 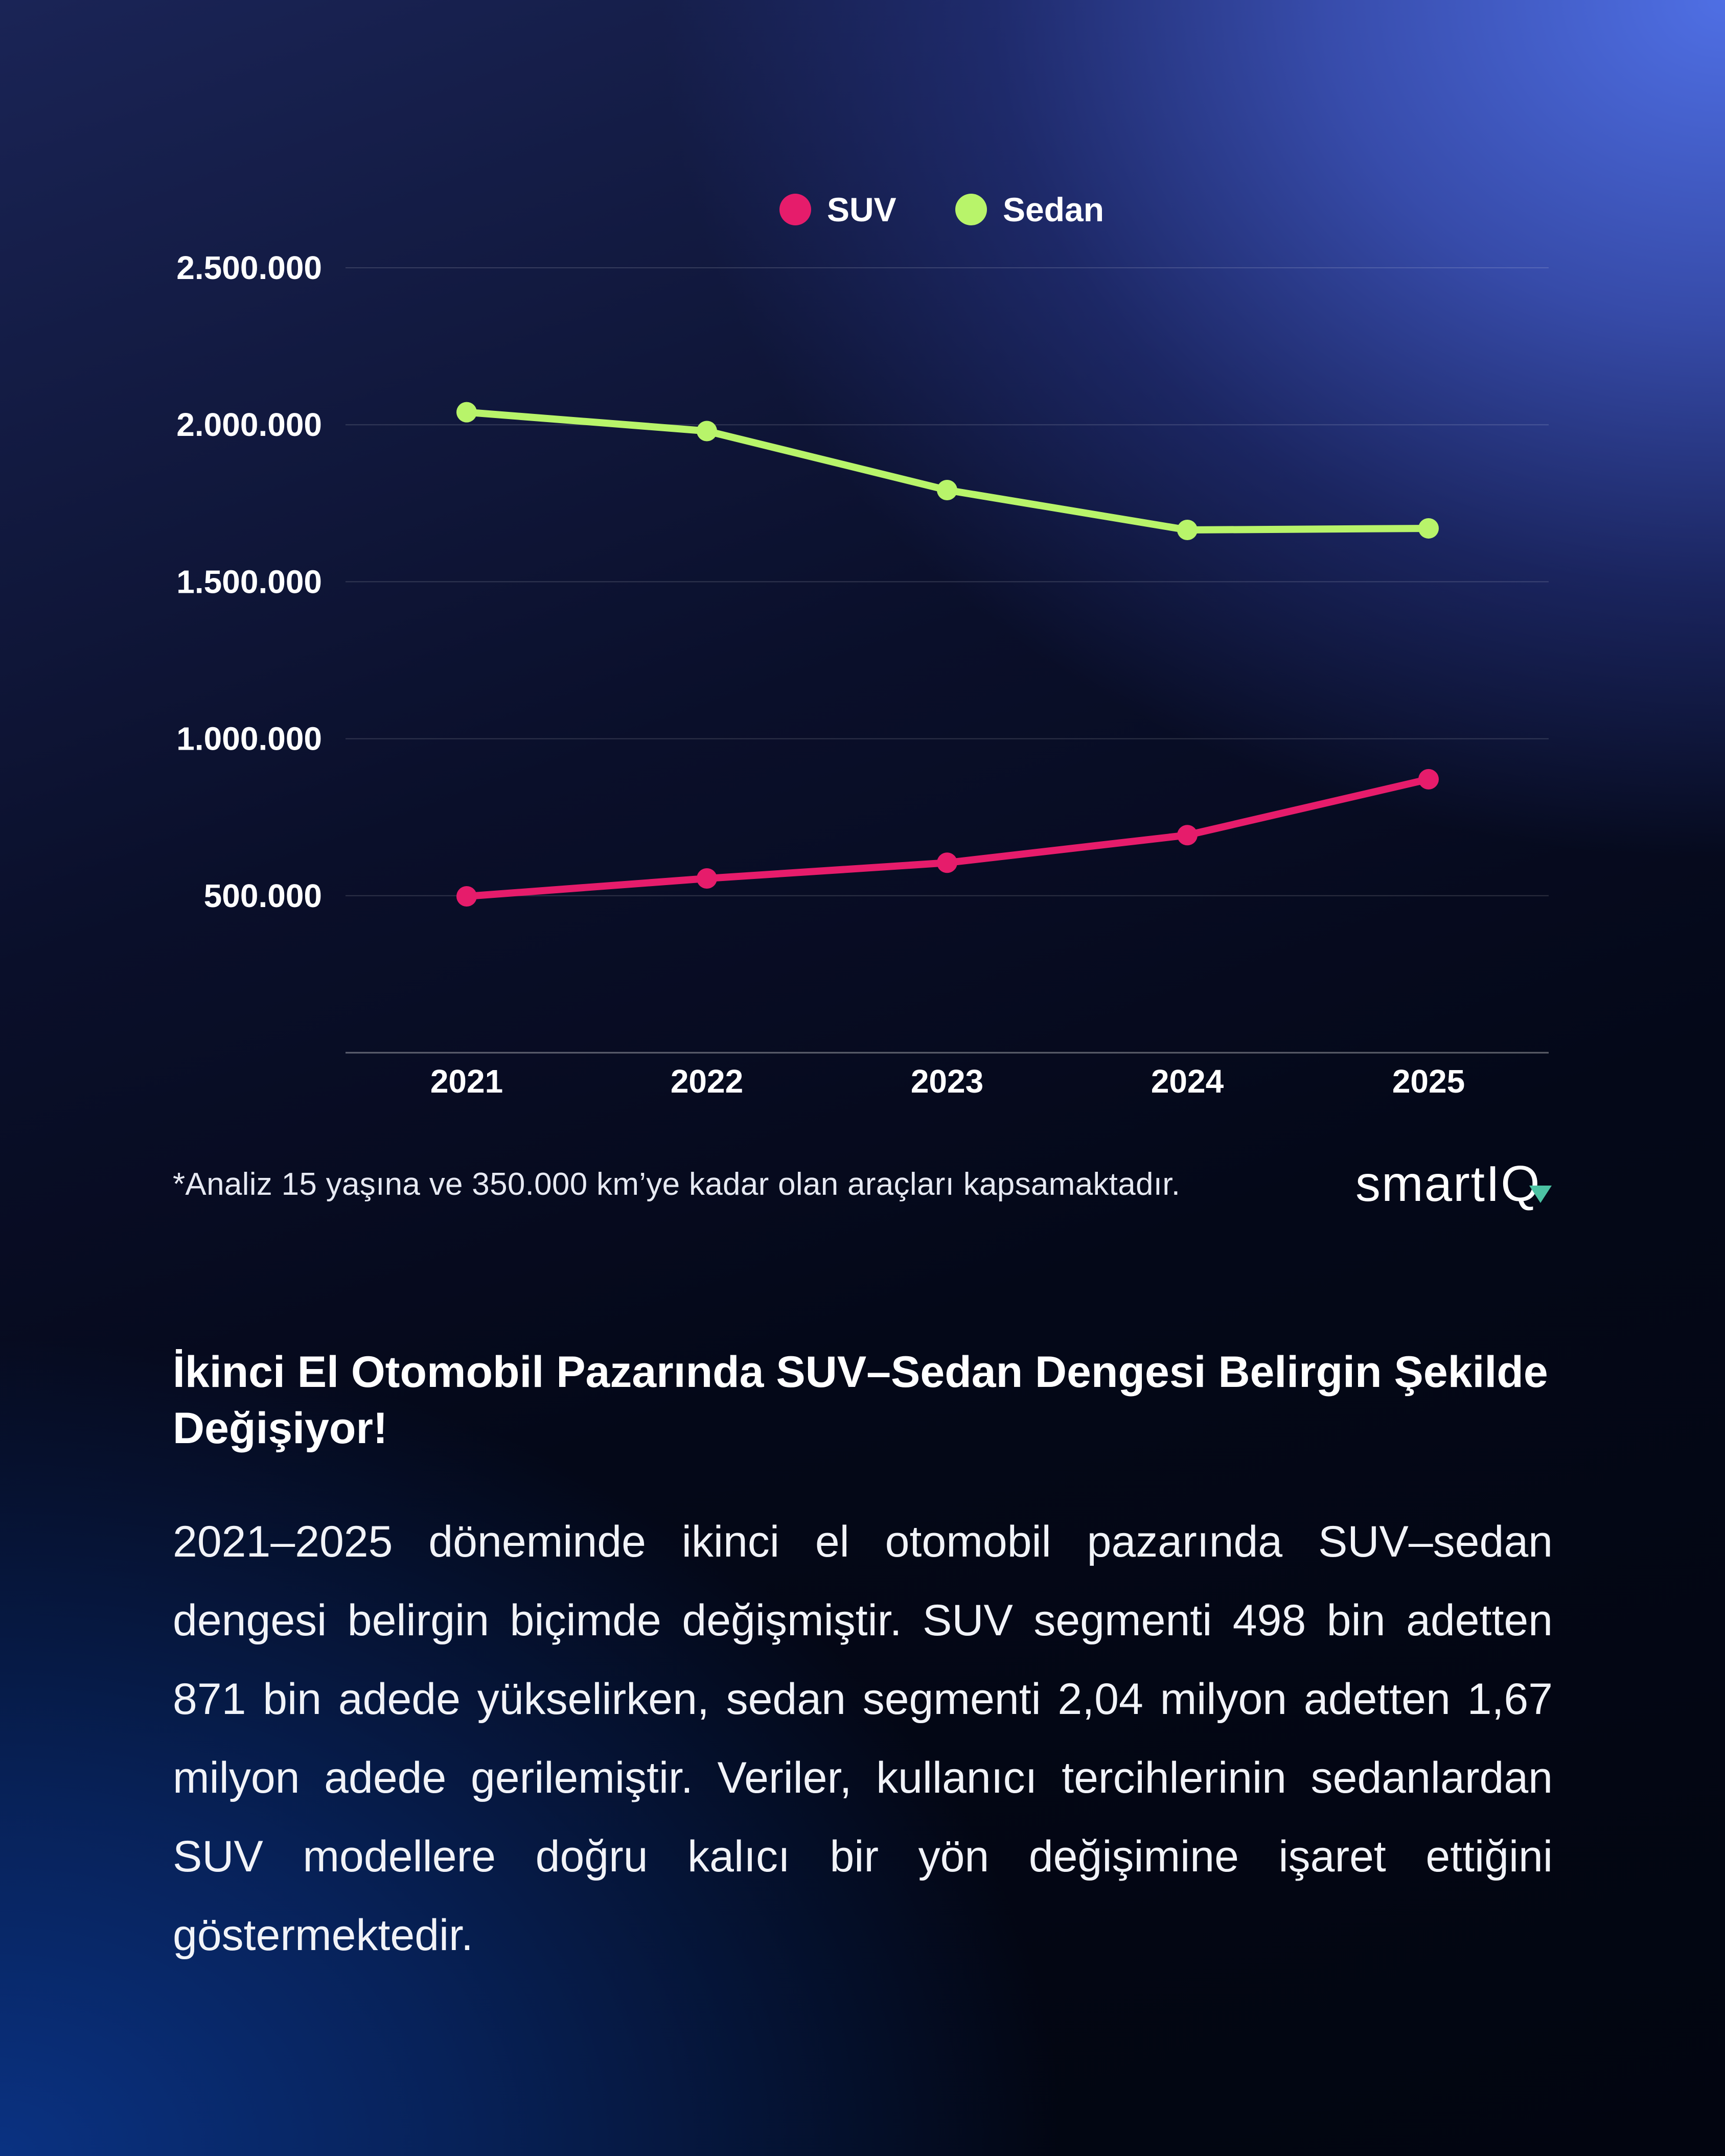 What do you see at coordinates (947, 838) in the screenshot?
I see `suv-series-line` at bounding box center [947, 838].